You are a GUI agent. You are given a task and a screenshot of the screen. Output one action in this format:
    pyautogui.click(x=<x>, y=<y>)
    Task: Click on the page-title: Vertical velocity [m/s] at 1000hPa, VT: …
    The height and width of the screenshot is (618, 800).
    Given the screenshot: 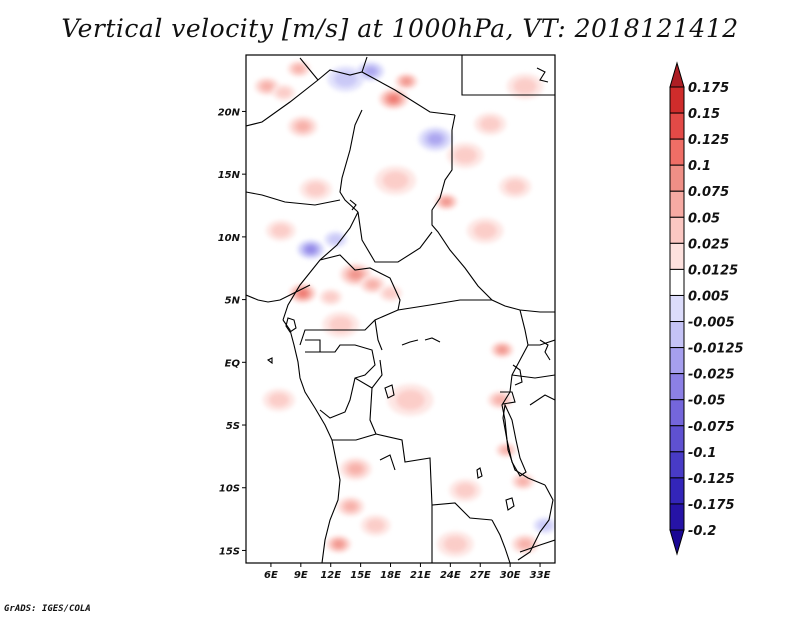 What is the action you would take?
    pyautogui.click(x=400, y=28)
    